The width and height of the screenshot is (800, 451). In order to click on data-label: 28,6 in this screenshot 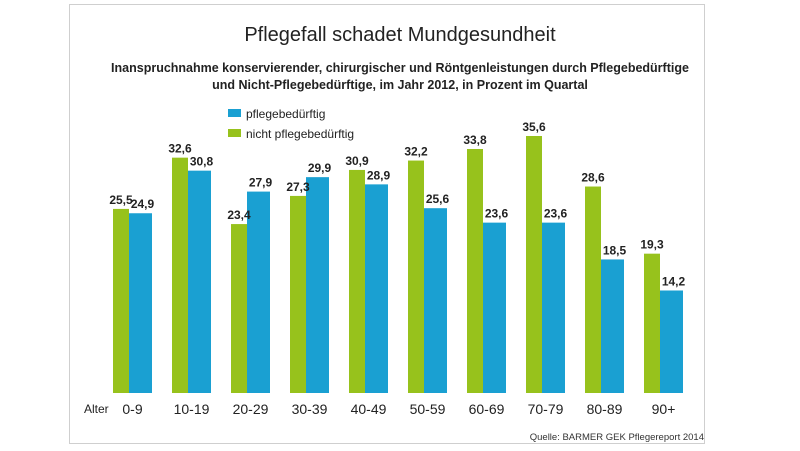, I will do `click(593, 178)`.